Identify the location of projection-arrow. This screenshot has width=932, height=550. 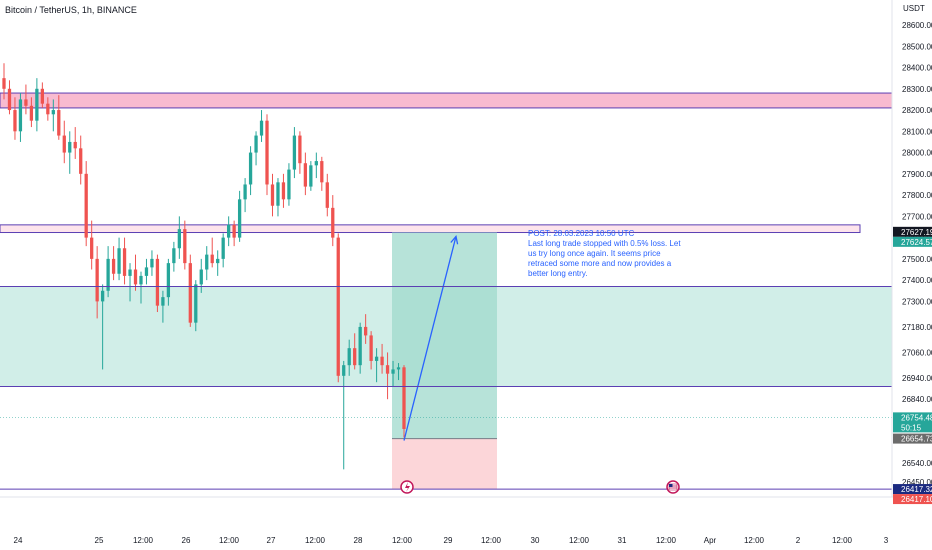
(430, 338).